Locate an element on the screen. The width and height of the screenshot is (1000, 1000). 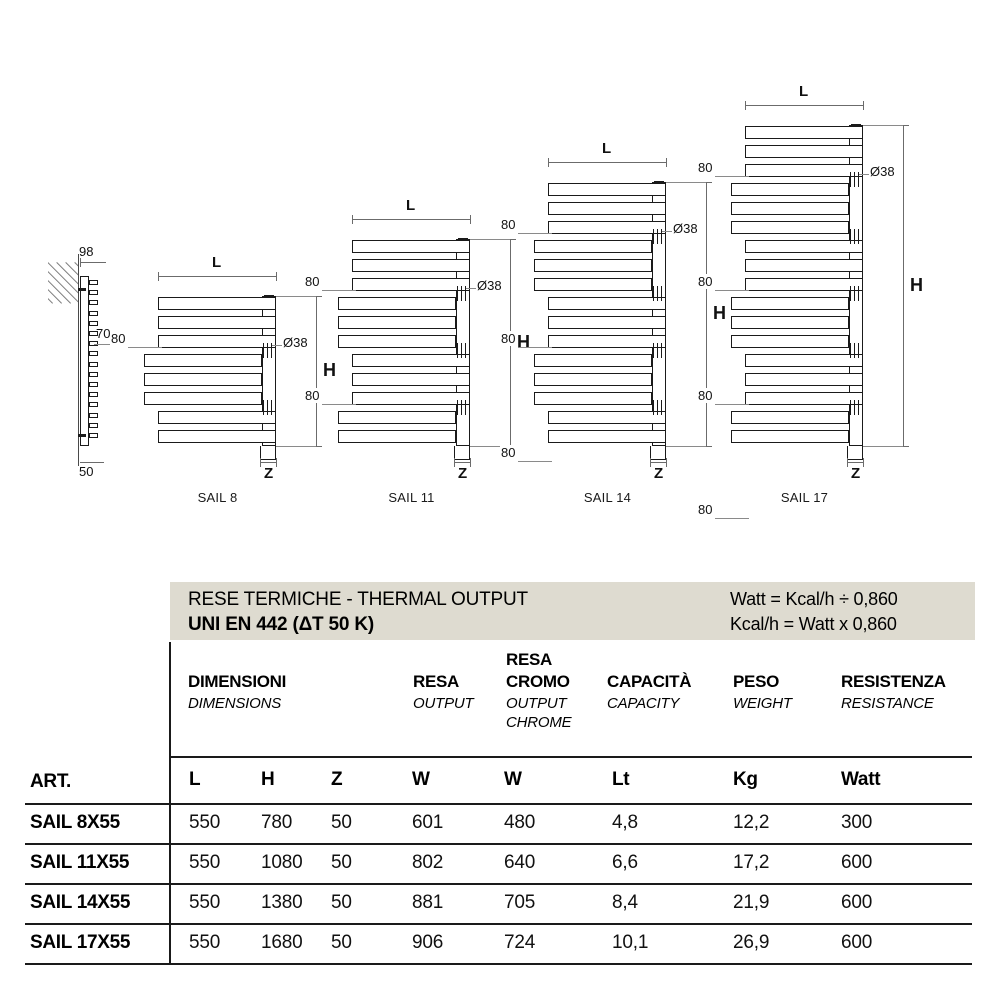
dim-Z-tick-left is located at coordinates (260, 462).